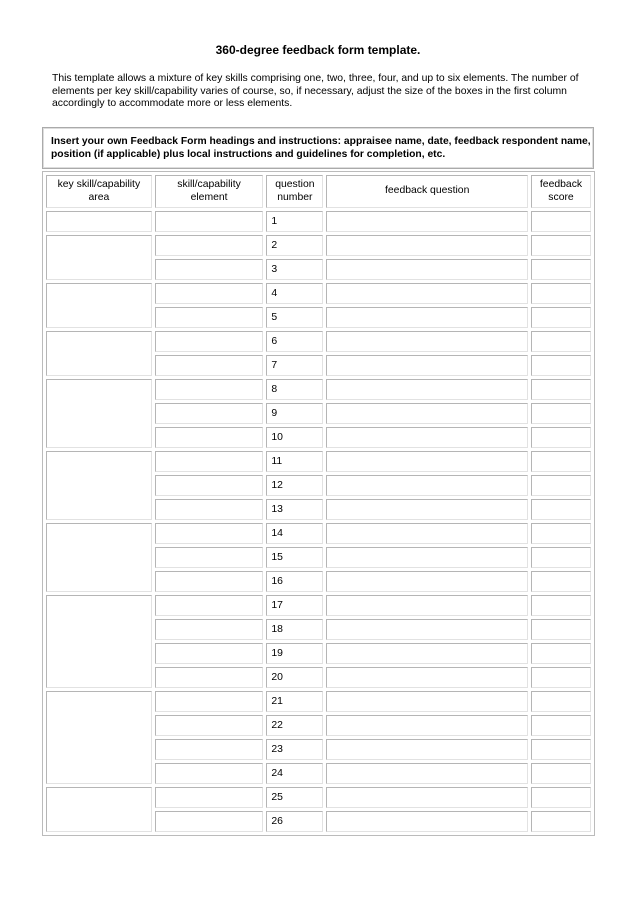 This screenshot has width=636, height=900. I want to click on table-row: 15, so click(318, 557).